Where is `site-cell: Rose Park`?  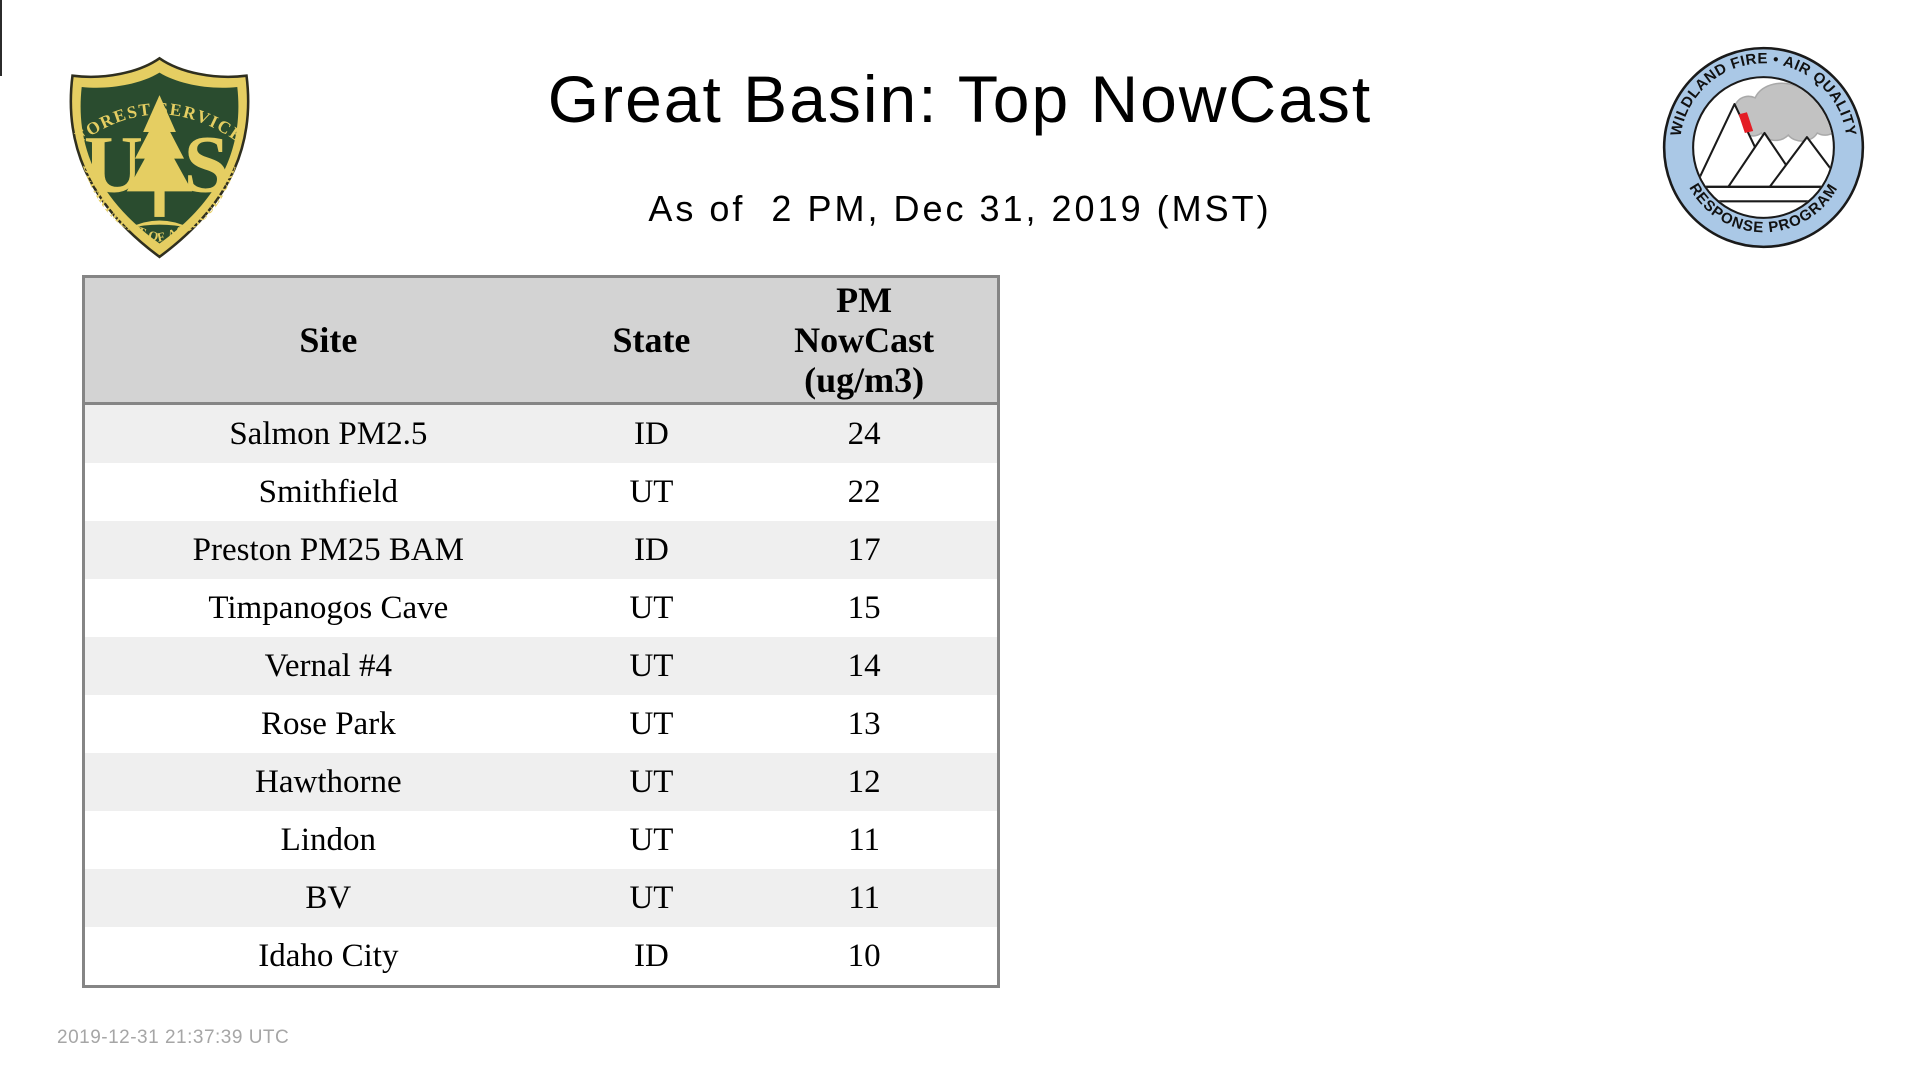 site-cell: Rose Park is located at coordinates (328, 723).